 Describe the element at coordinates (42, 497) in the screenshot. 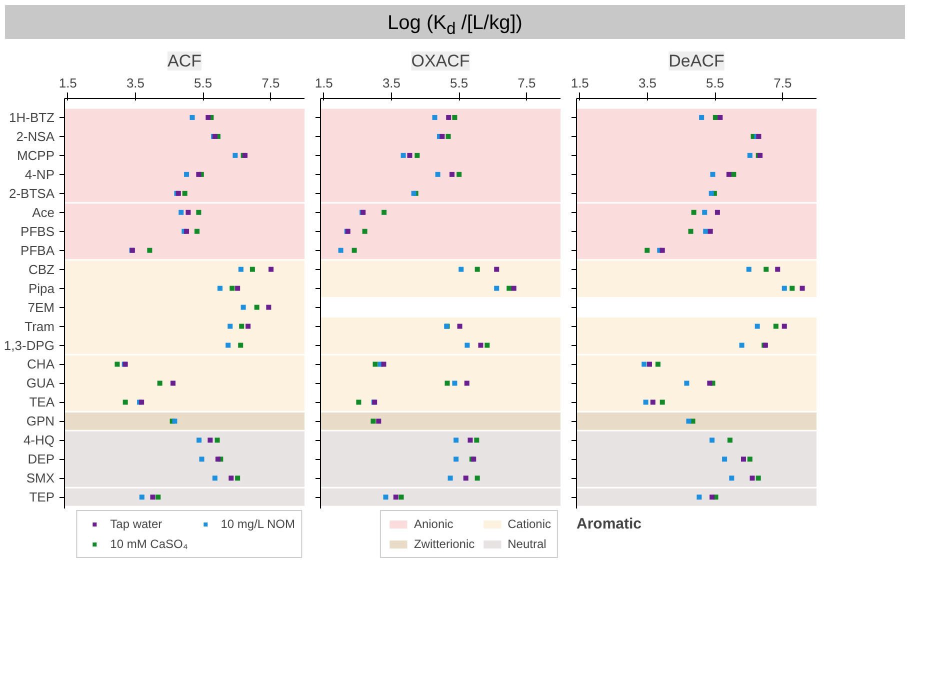

I see `y-tick-label: TEP` at that location.